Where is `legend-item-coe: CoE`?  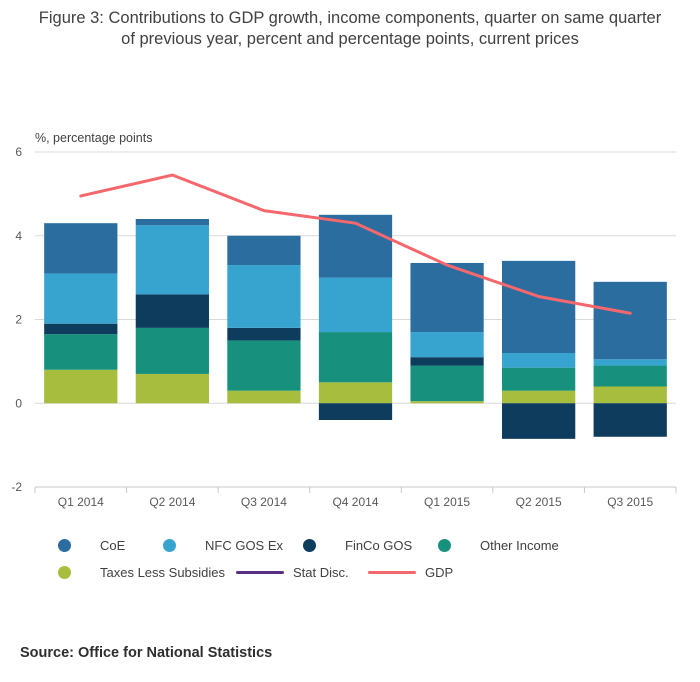 legend-item-coe: CoE is located at coordinates (110, 545).